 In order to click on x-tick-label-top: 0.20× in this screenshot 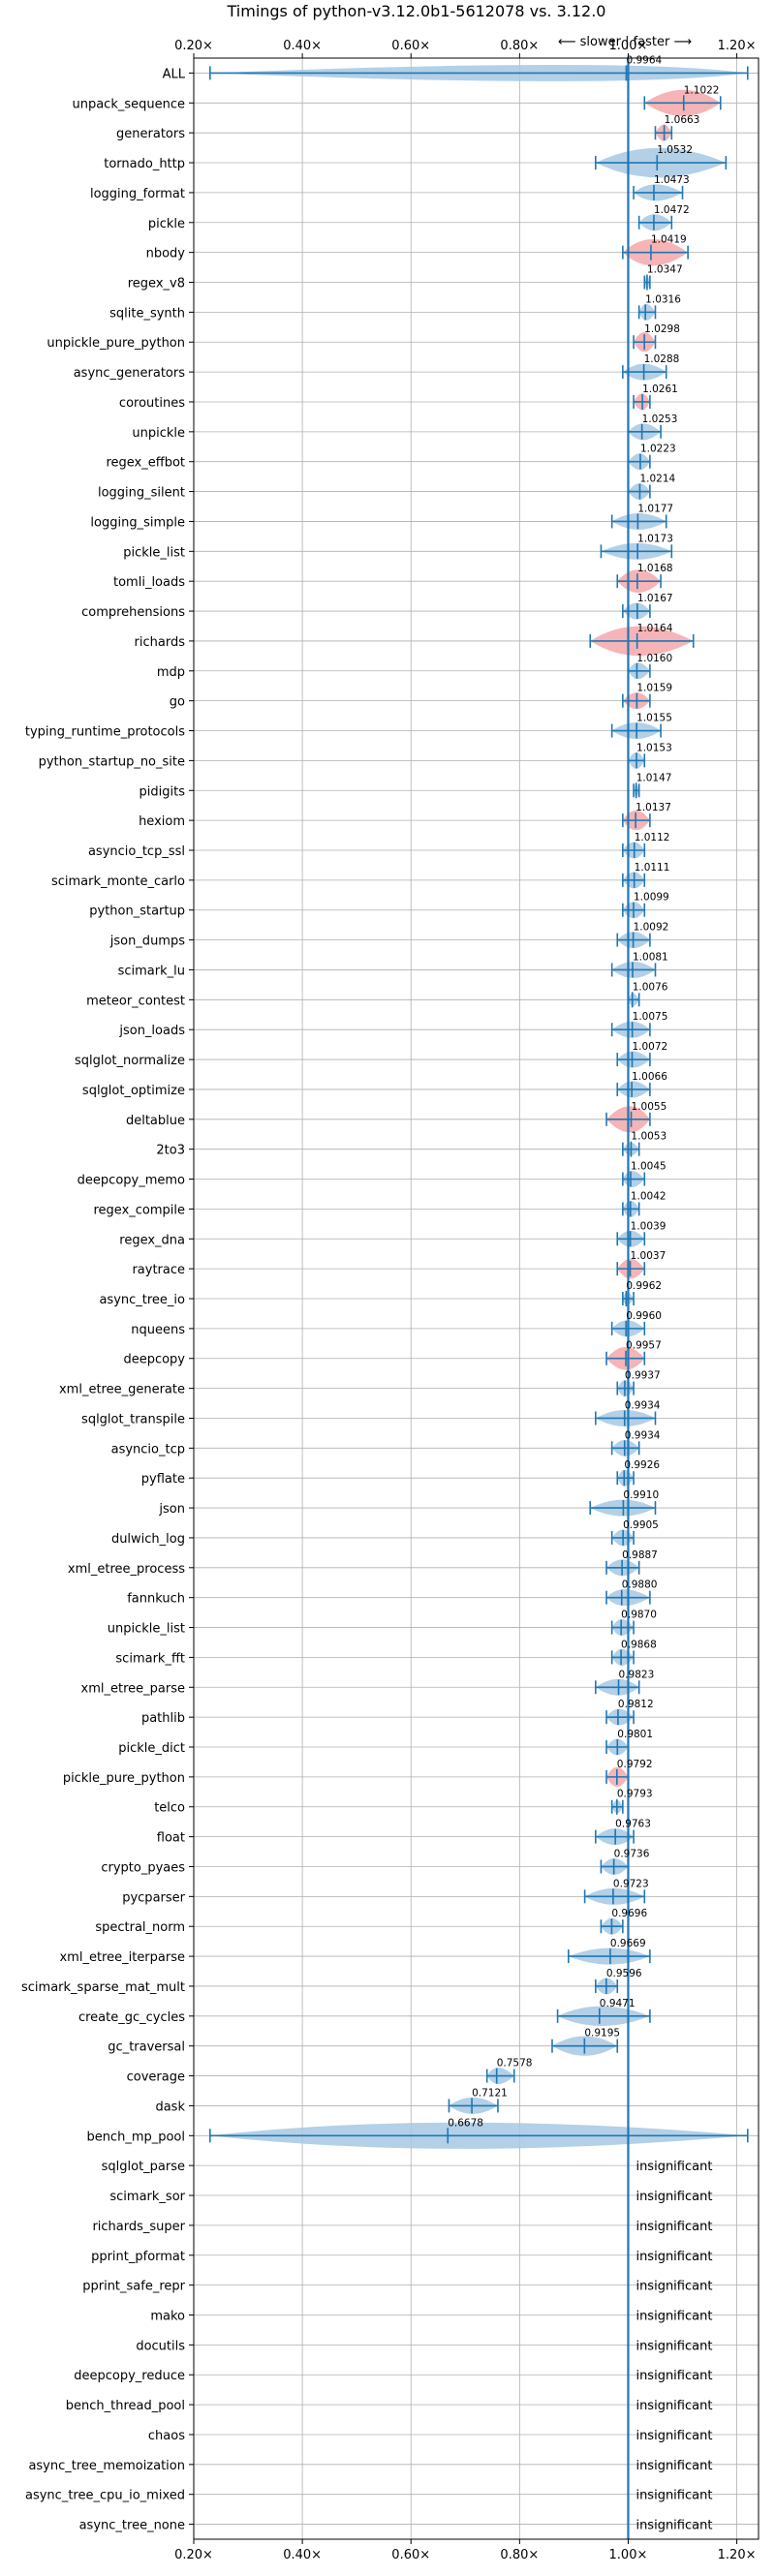, I will do `click(193, 46)`.